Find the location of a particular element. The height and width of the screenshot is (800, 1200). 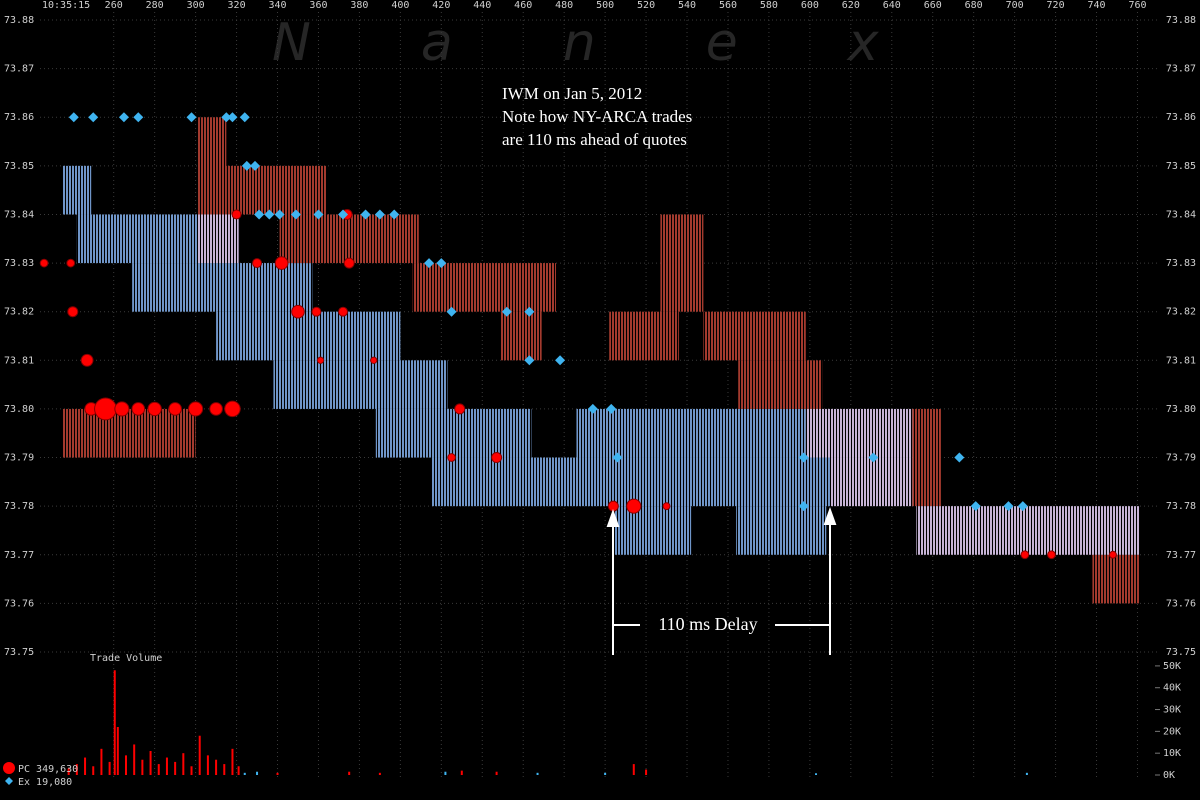

delay-label: 110 ms Delay is located at coordinates (707, 624).